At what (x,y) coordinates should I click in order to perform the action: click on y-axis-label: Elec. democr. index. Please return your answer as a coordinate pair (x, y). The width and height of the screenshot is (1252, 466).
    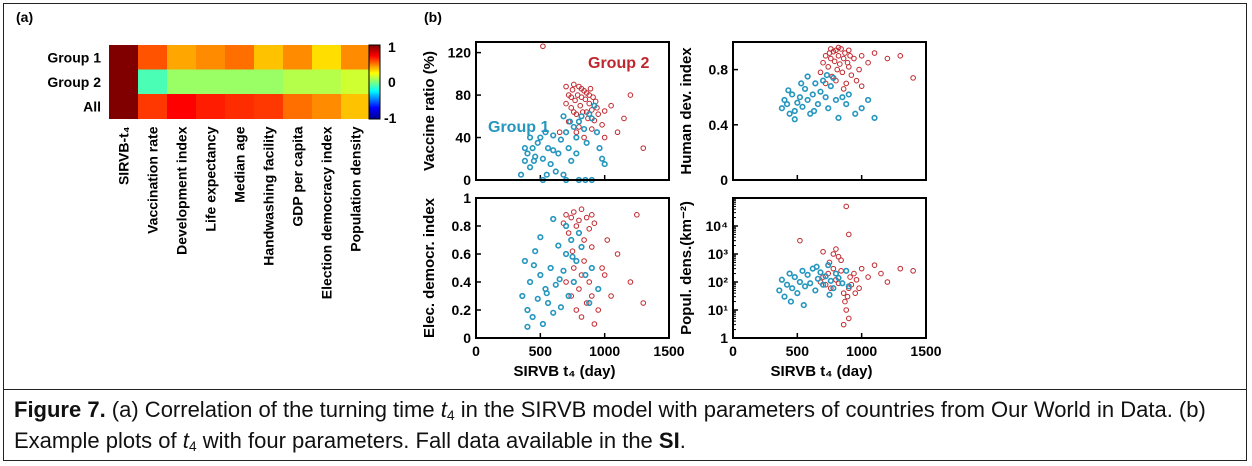
    Looking at the image, I should click on (429, 267).